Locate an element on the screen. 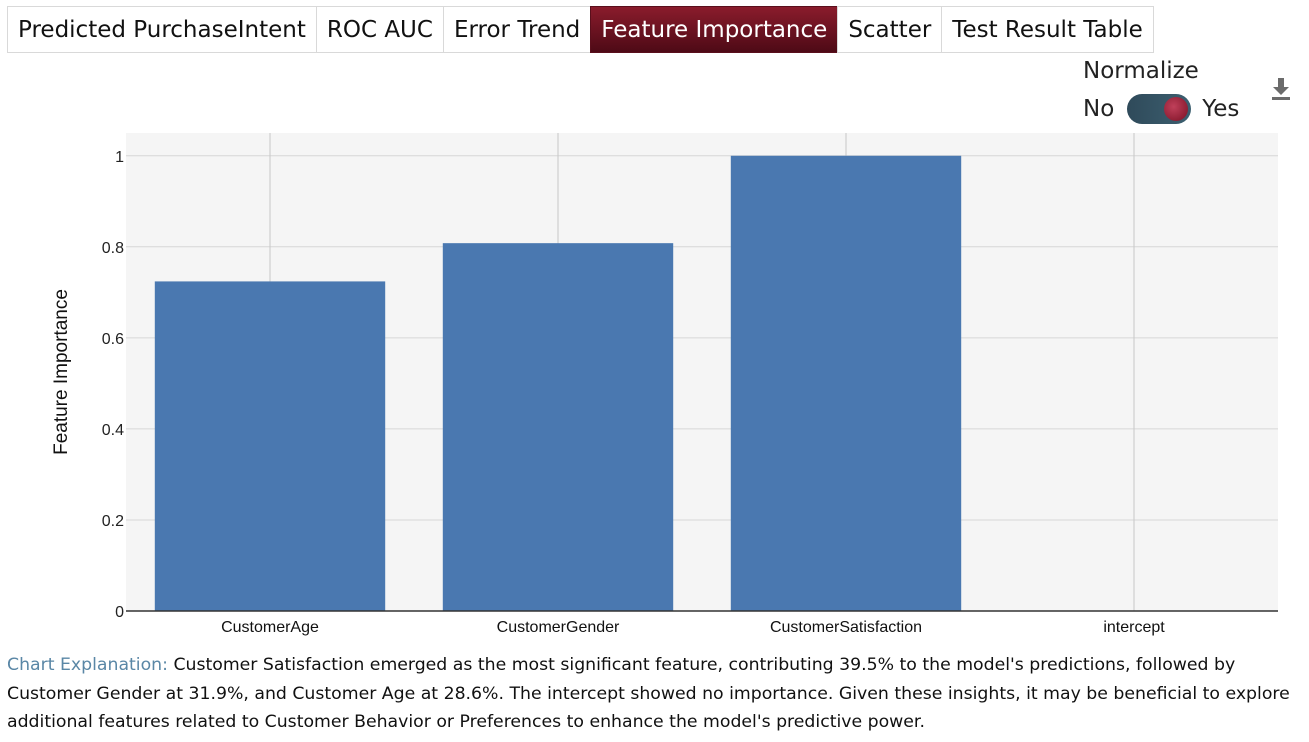 The width and height of the screenshot is (1309, 742). toggle-on-label: Yes is located at coordinates (1221, 109).